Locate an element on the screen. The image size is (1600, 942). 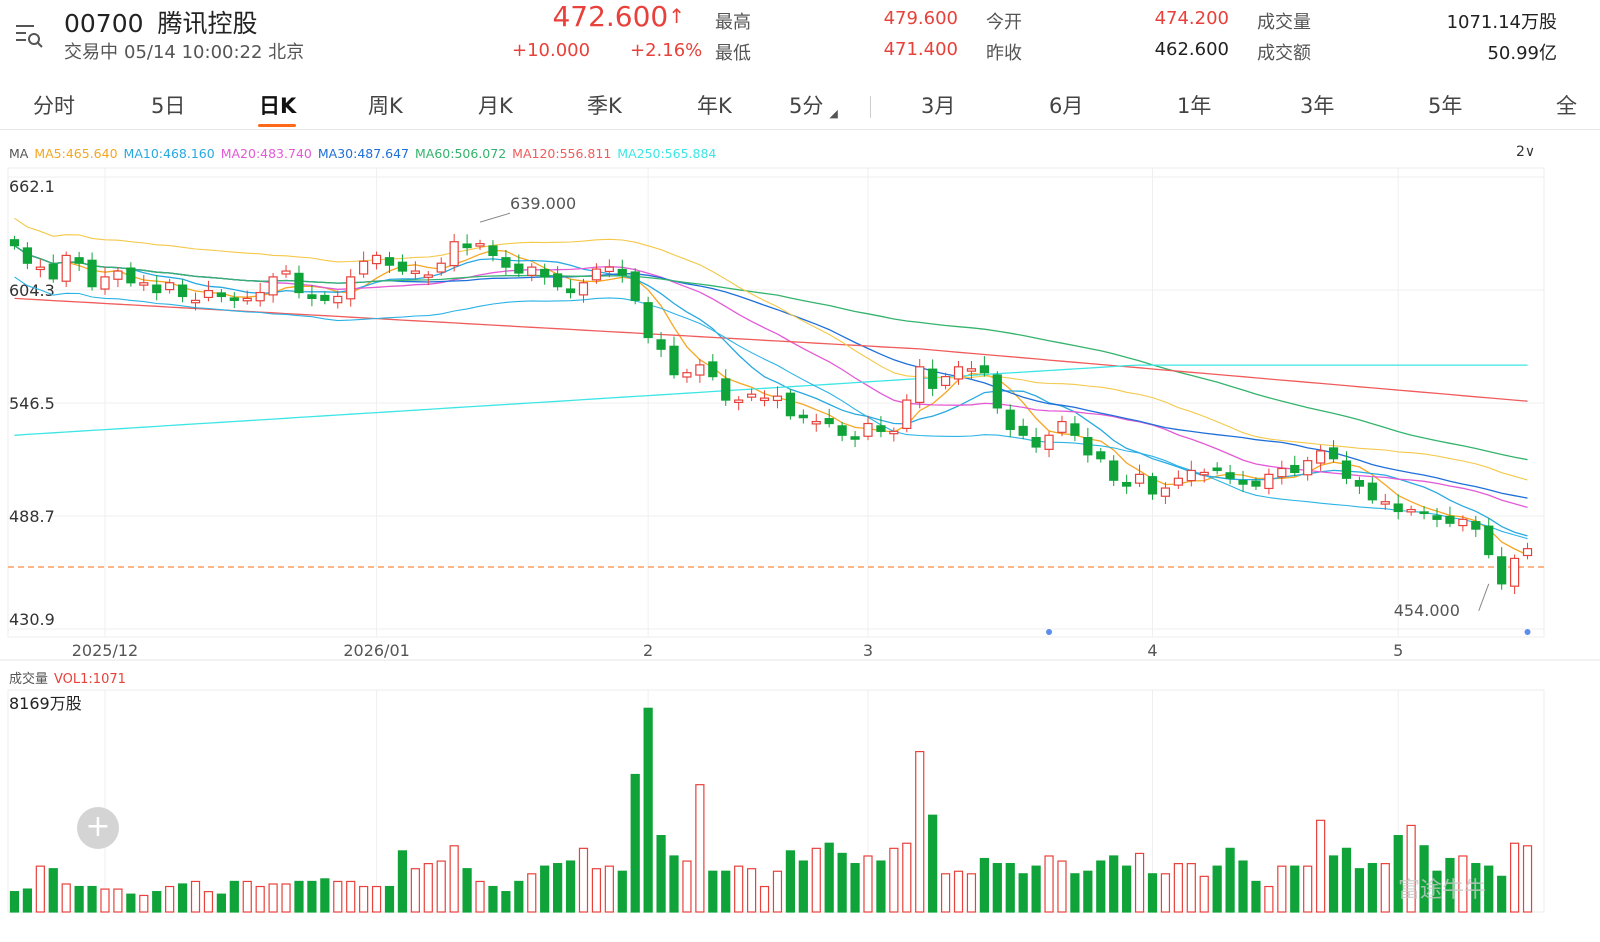
x-tick-label: 3 is located at coordinates (868, 650).